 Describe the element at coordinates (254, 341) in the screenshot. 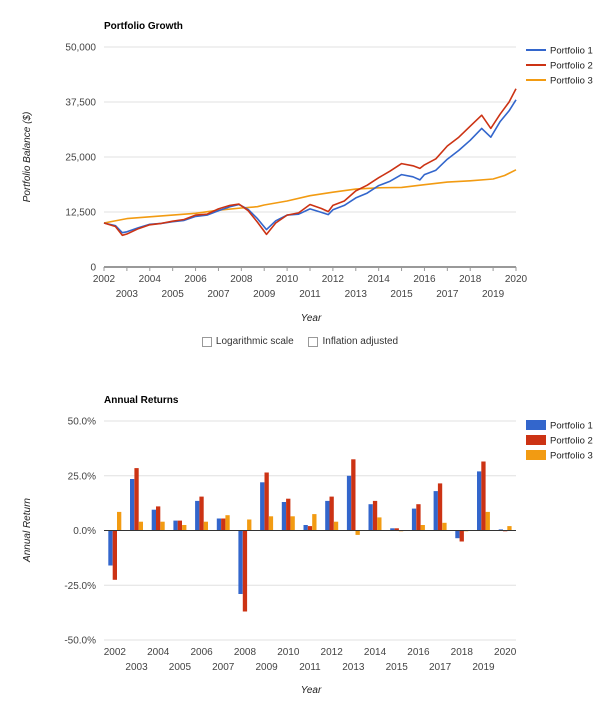

I see `log-scale-label: Logarithmic scale` at that location.